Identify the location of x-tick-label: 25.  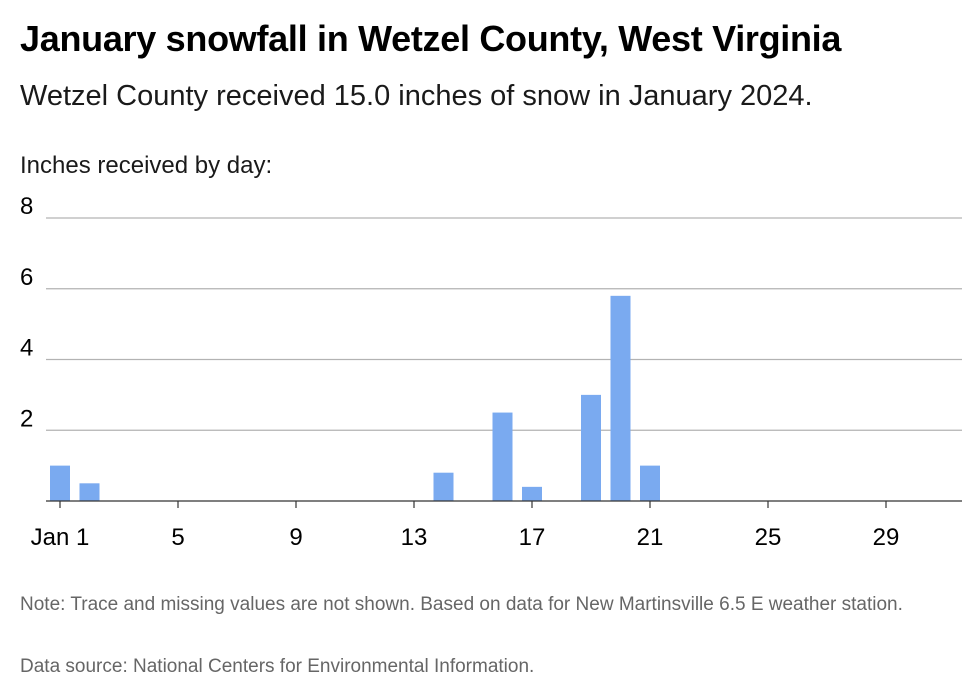
(768, 537).